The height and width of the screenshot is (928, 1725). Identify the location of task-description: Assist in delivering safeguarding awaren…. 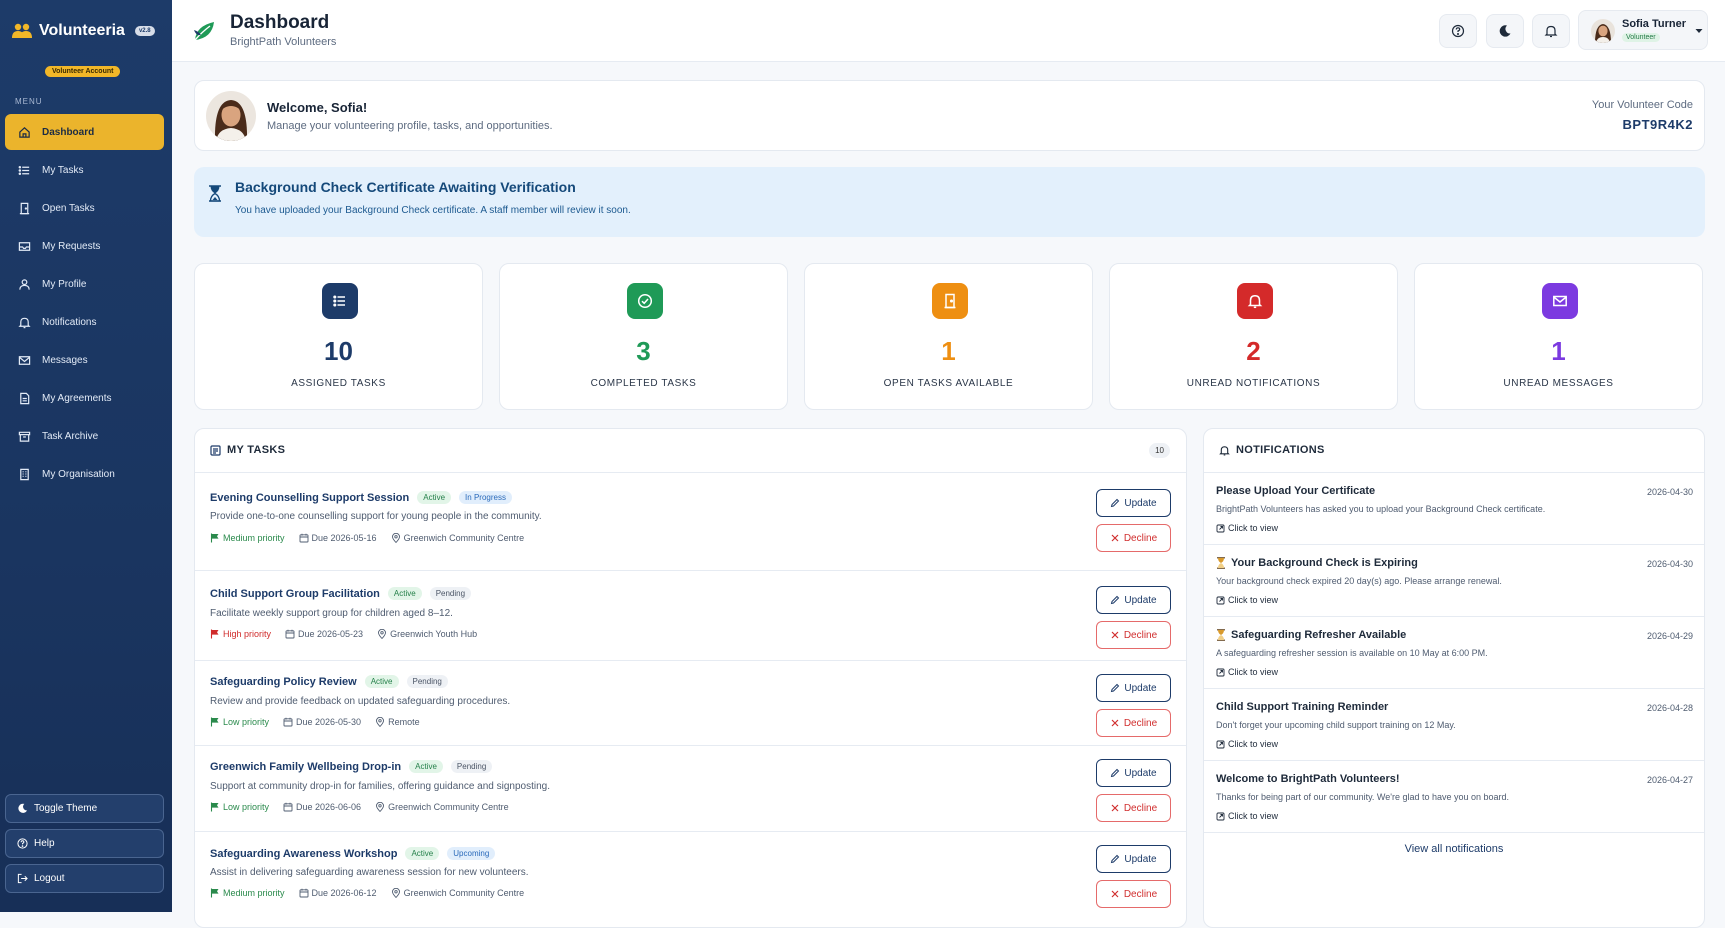
(369, 872).